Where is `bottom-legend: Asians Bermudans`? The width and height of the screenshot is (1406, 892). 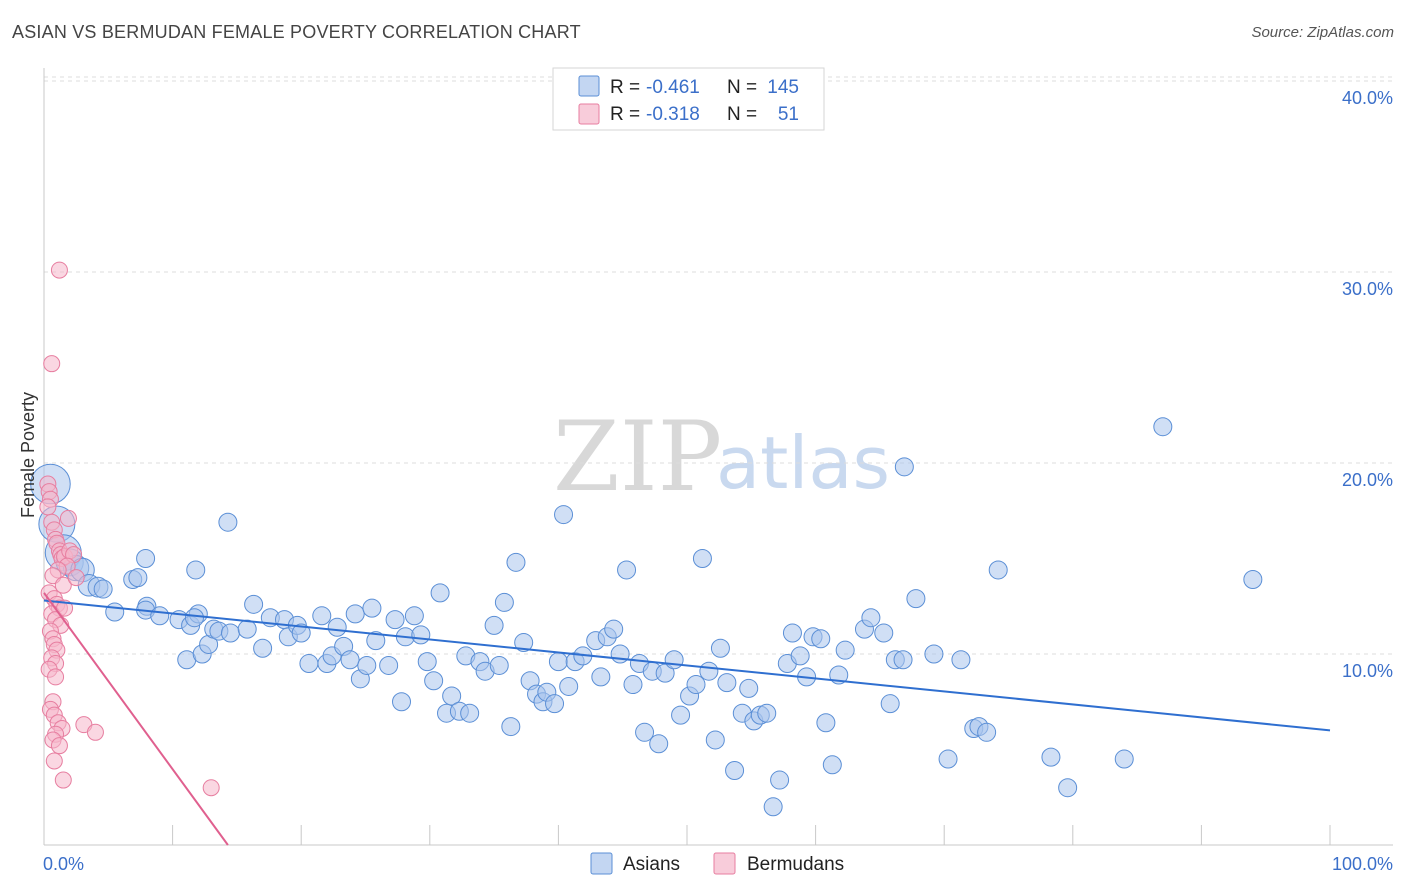 bottom-legend: Asians Bermudans is located at coordinates (717, 863).